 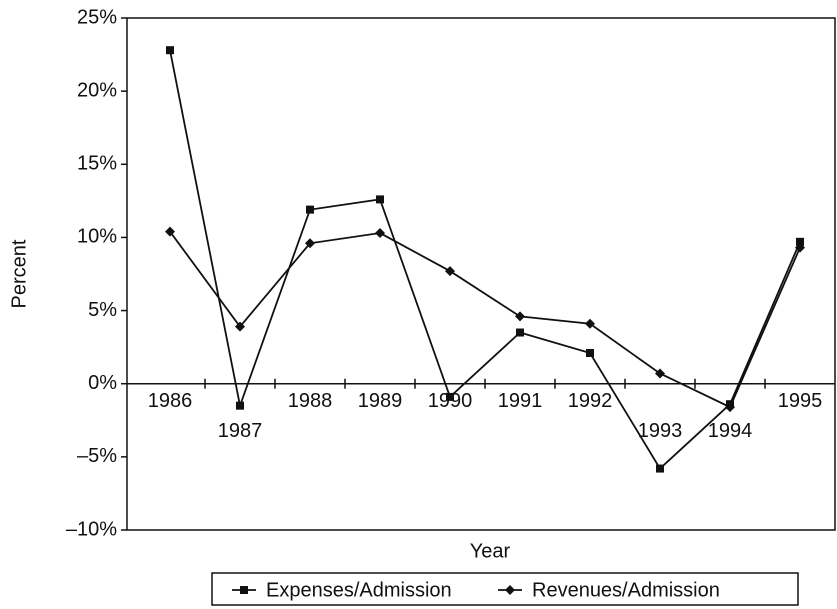 What do you see at coordinates (240, 431) in the screenshot?
I see `x-tick-label: 1987` at bounding box center [240, 431].